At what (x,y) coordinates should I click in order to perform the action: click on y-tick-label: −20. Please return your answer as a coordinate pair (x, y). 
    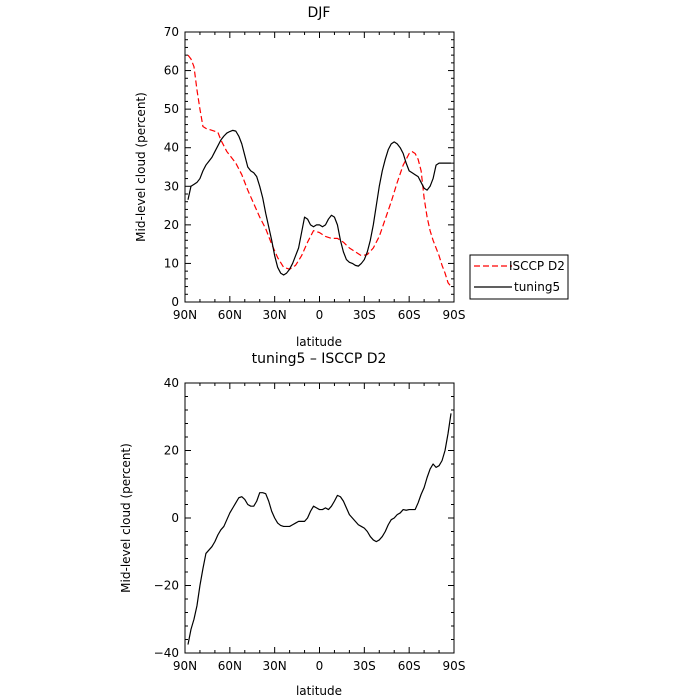
    Looking at the image, I should click on (166, 586).